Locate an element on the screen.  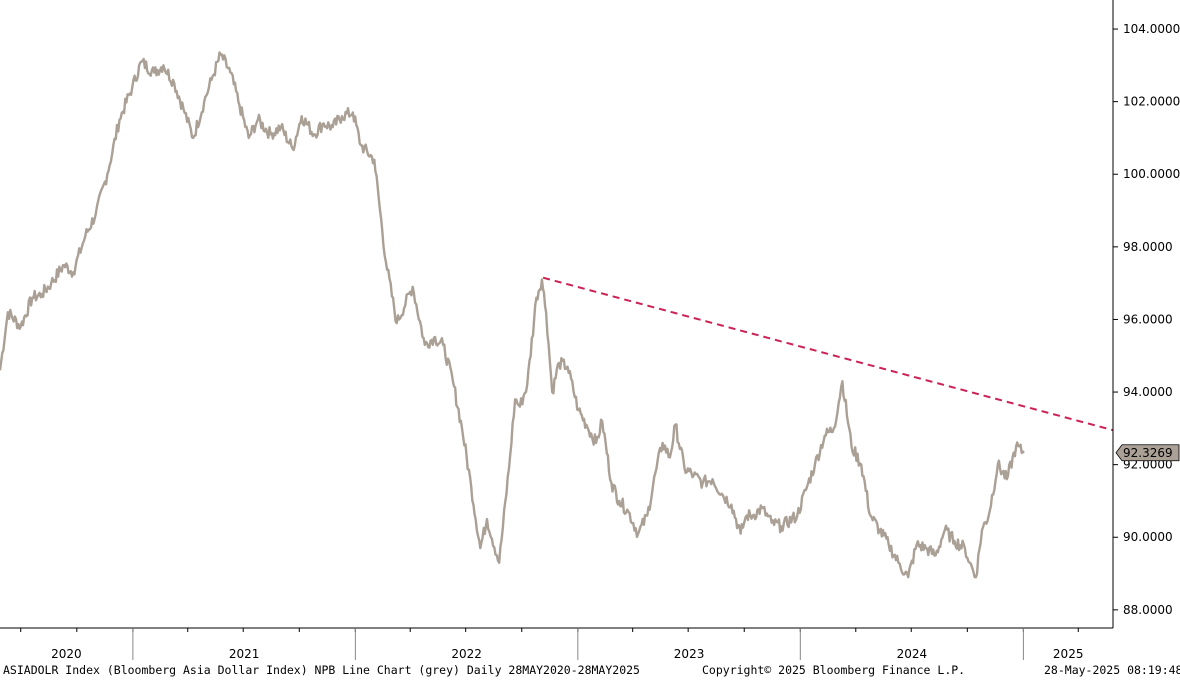
y-tick-label: 98.0000 is located at coordinates (1148, 247).